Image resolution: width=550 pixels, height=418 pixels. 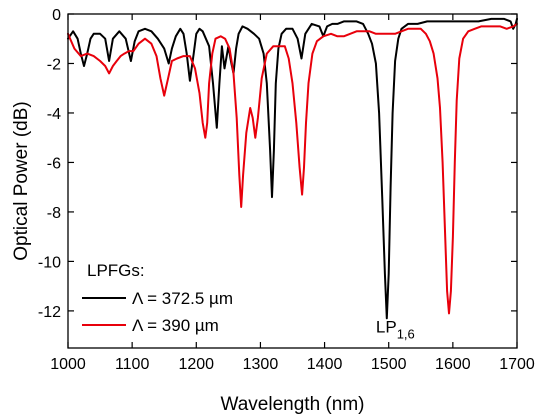 What do you see at coordinates (49, 312) in the screenshot?
I see `y-tick-label: -12` at bounding box center [49, 312].